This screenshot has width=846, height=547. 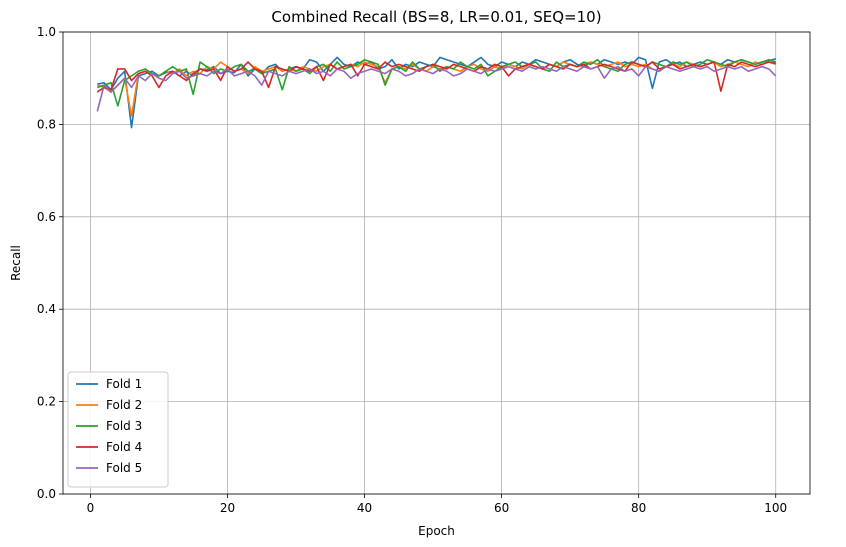 I want to click on x-tick-label: 100, so click(x=775, y=508).